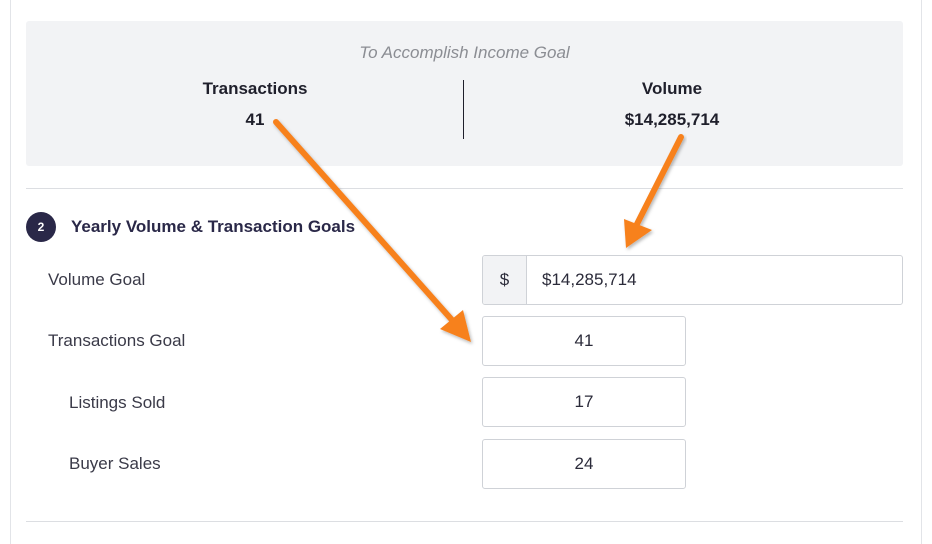 This screenshot has height=544, width=932. I want to click on section-title: Yearly Volume & Transaction Goals, so click(213, 226).